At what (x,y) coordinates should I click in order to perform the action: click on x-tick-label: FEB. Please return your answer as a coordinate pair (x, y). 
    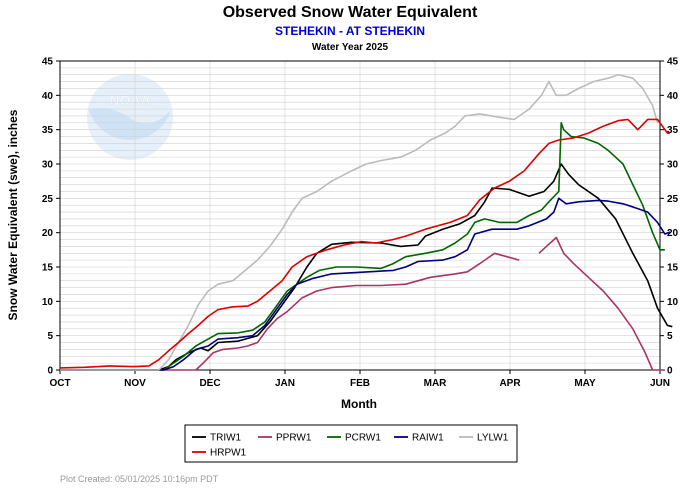
    Looking at the image, I should click on (360, 383).